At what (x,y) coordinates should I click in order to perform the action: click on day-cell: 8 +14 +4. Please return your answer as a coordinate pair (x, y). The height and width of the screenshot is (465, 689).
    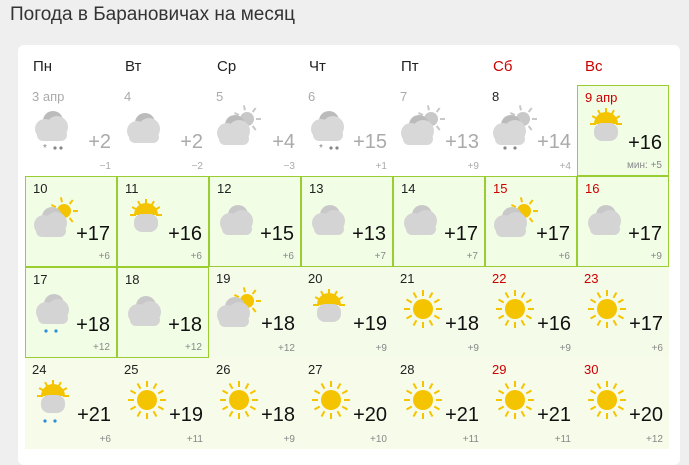
    Looking at the image, I should click on (531, 130).